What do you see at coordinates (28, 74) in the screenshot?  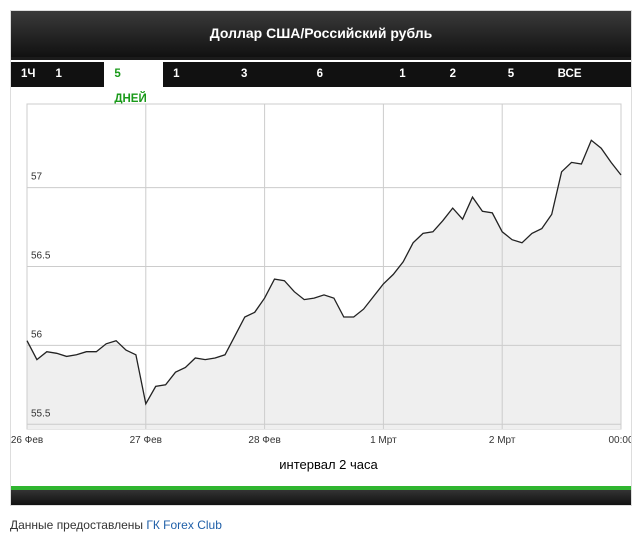 I see `tab: 1Ч` at bounding box center [28, 74].